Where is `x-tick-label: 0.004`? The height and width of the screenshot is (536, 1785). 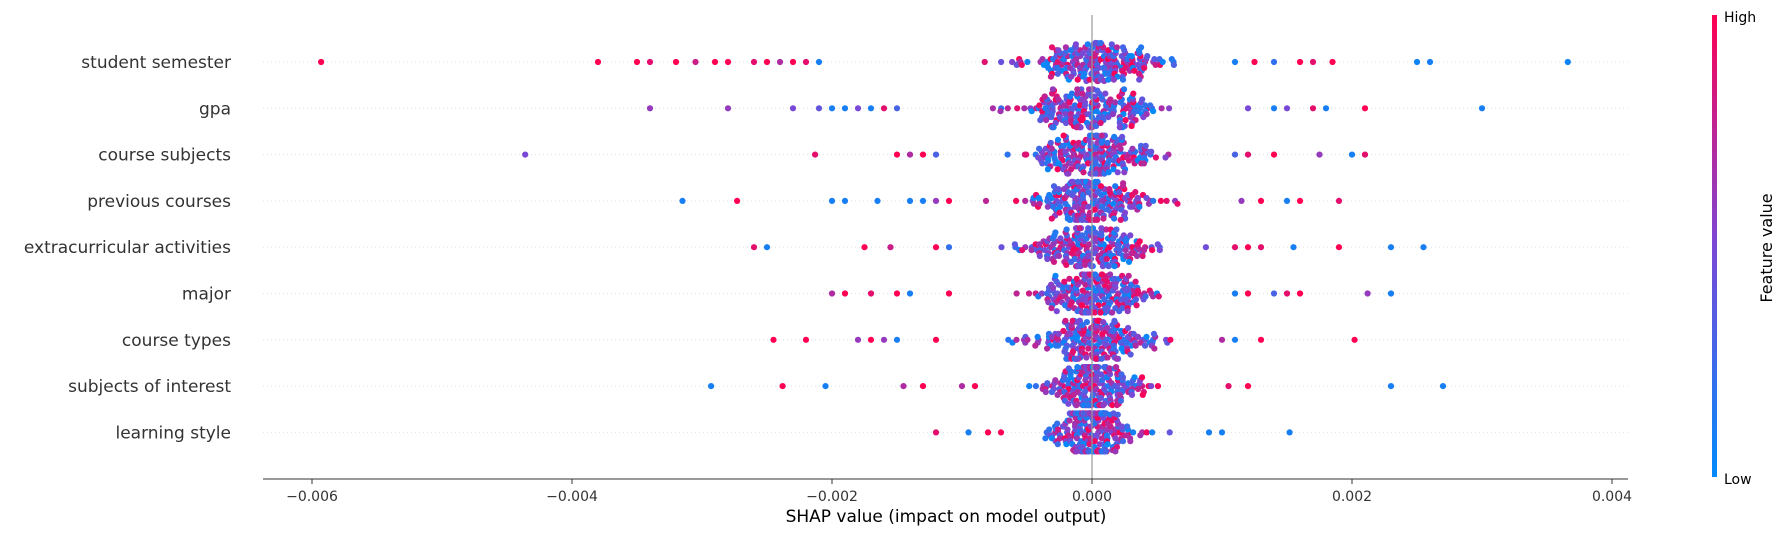 x-tick-label: 0.004 is located at coordinates (1612, 497).